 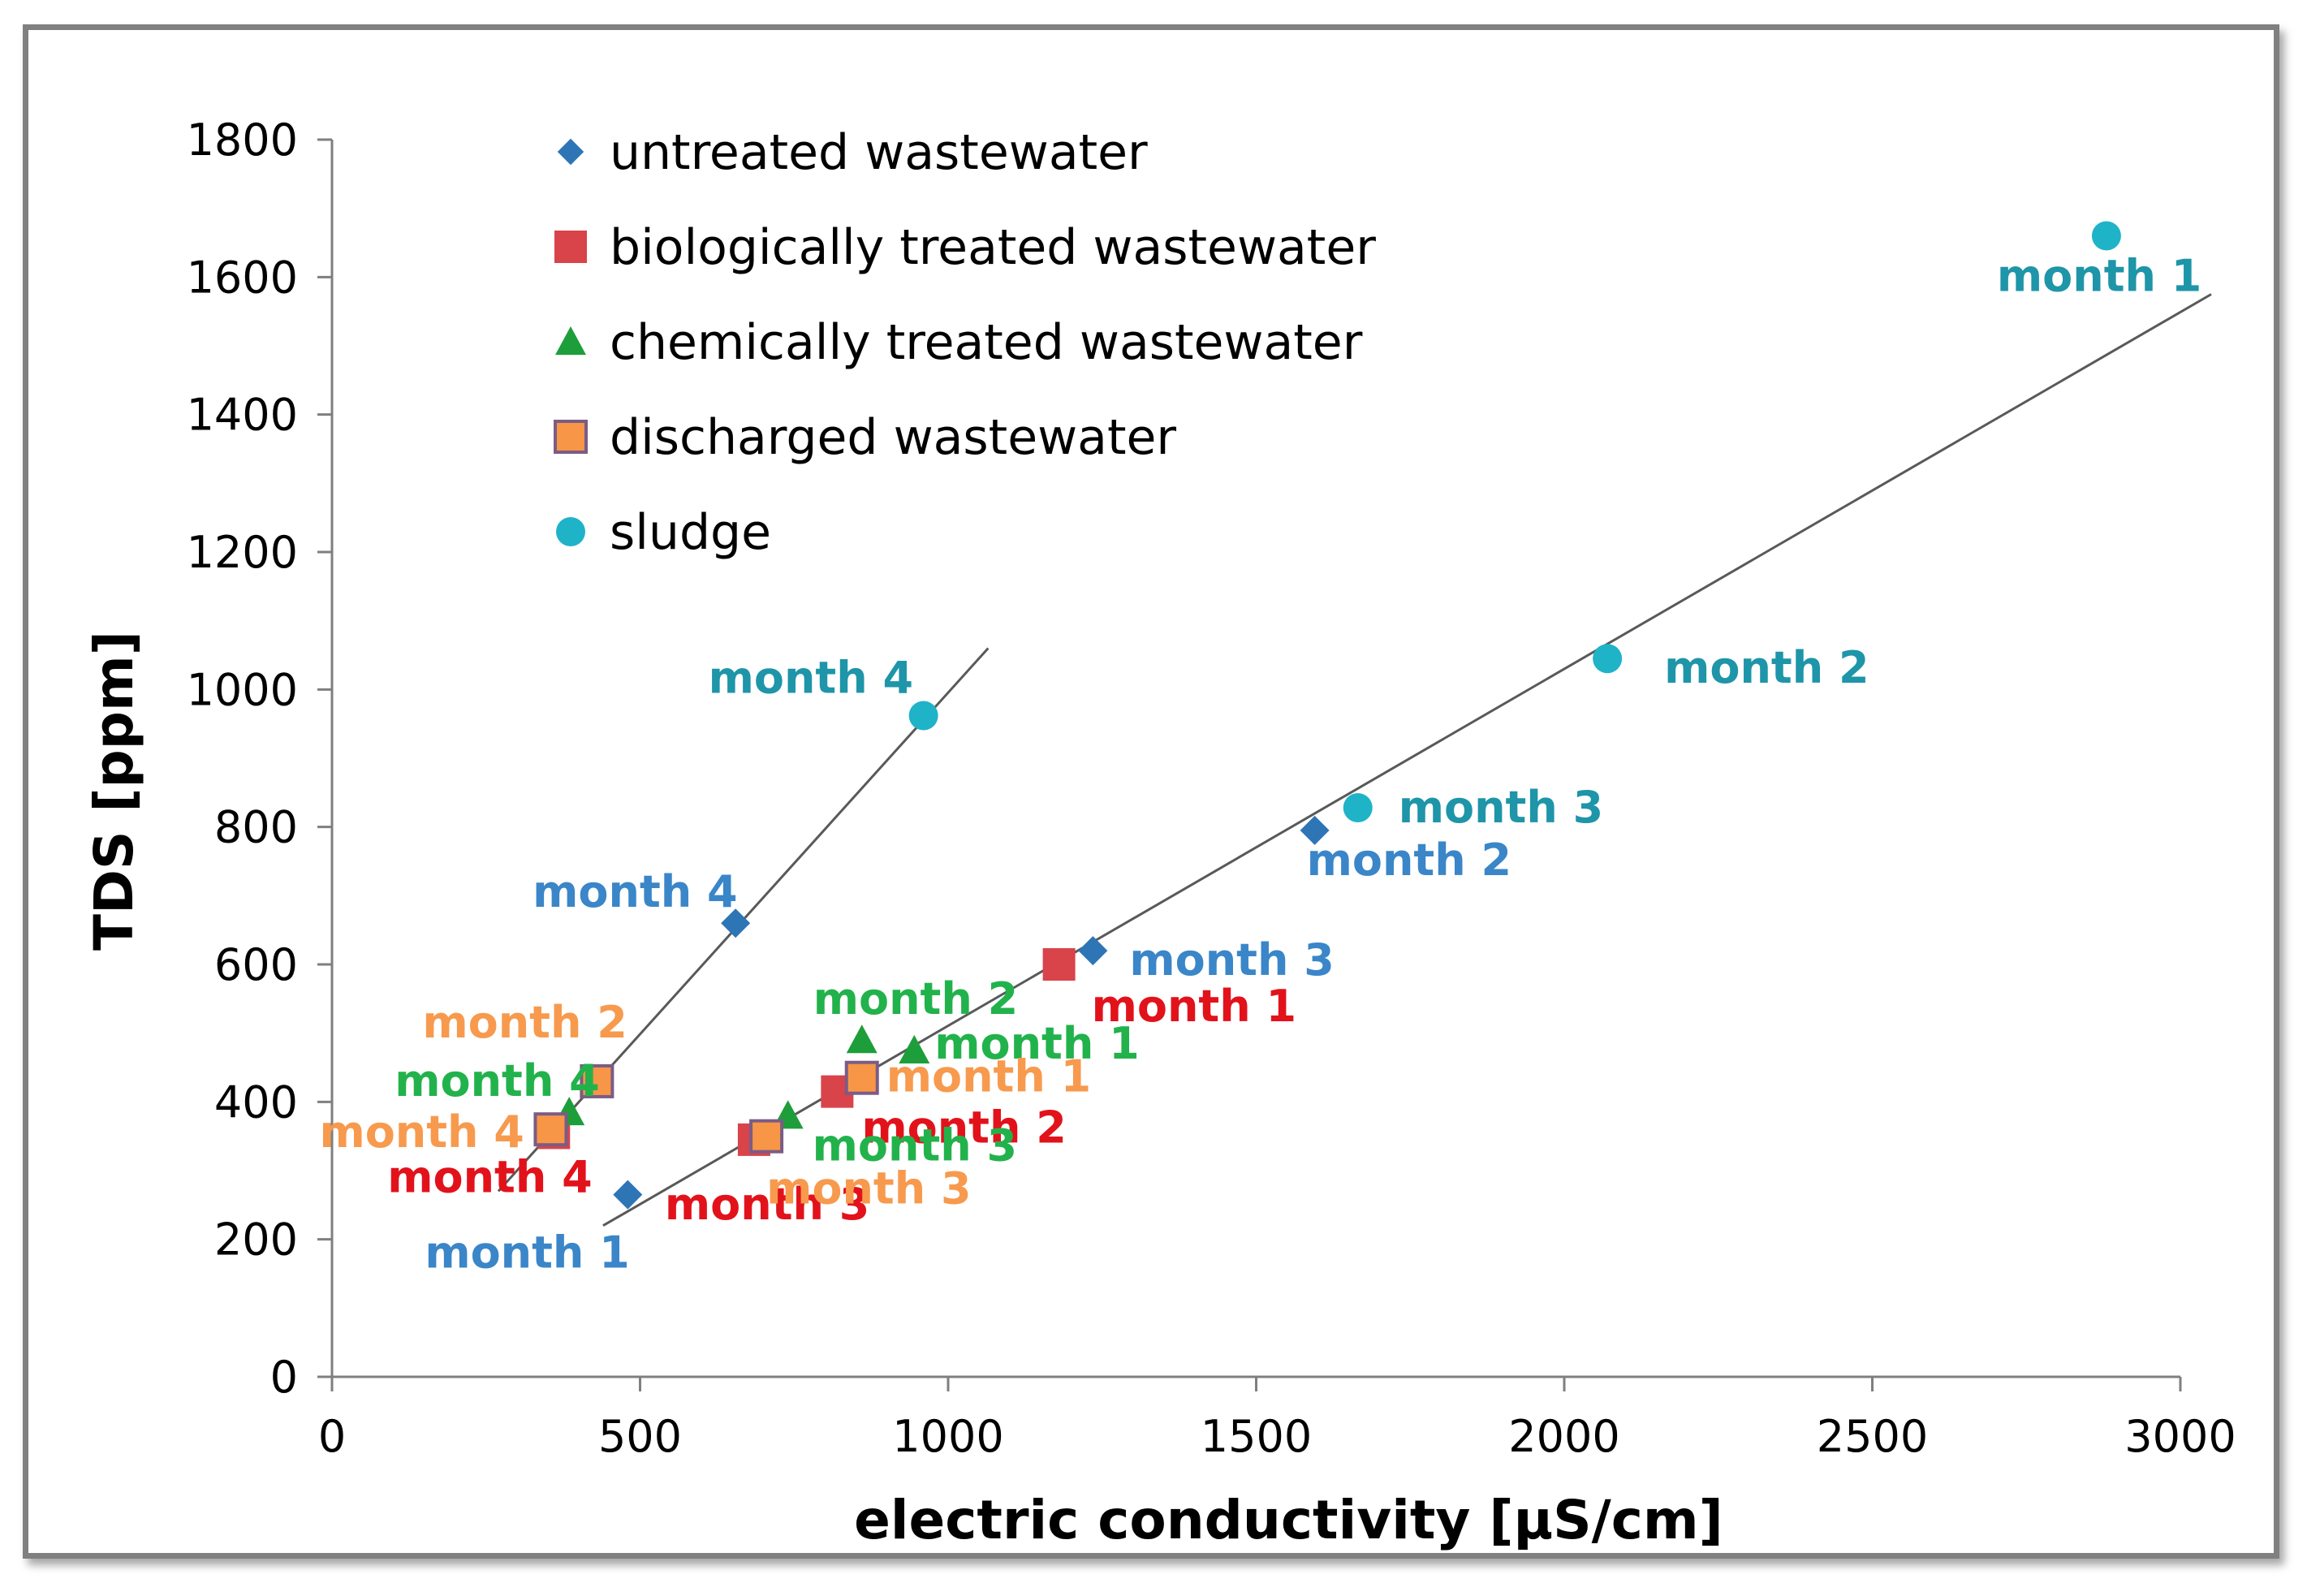 I want to click on y-tick-label: 1200, so click(x=243, y=552).